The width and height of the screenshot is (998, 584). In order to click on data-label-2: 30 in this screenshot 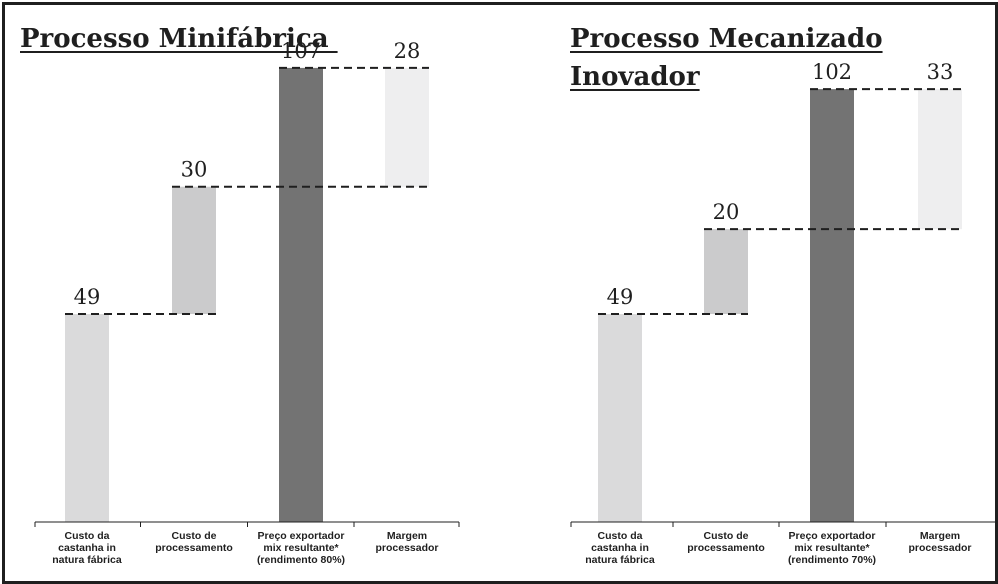, I will do `click(194, 170)`.